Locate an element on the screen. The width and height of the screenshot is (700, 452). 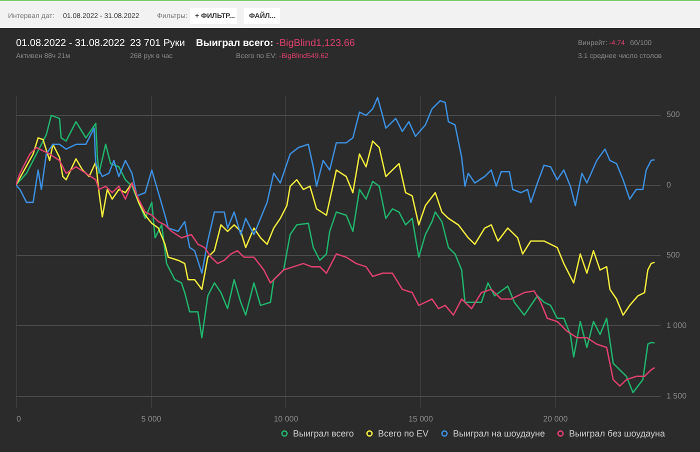
chart-title: 01.08.2022 - 31.08.2022 is located at coordinates (71, 43).